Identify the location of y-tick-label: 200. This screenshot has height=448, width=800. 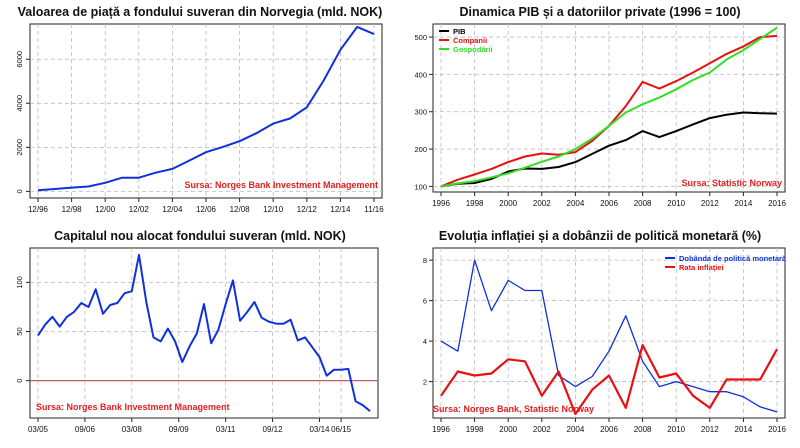
(420, 149).